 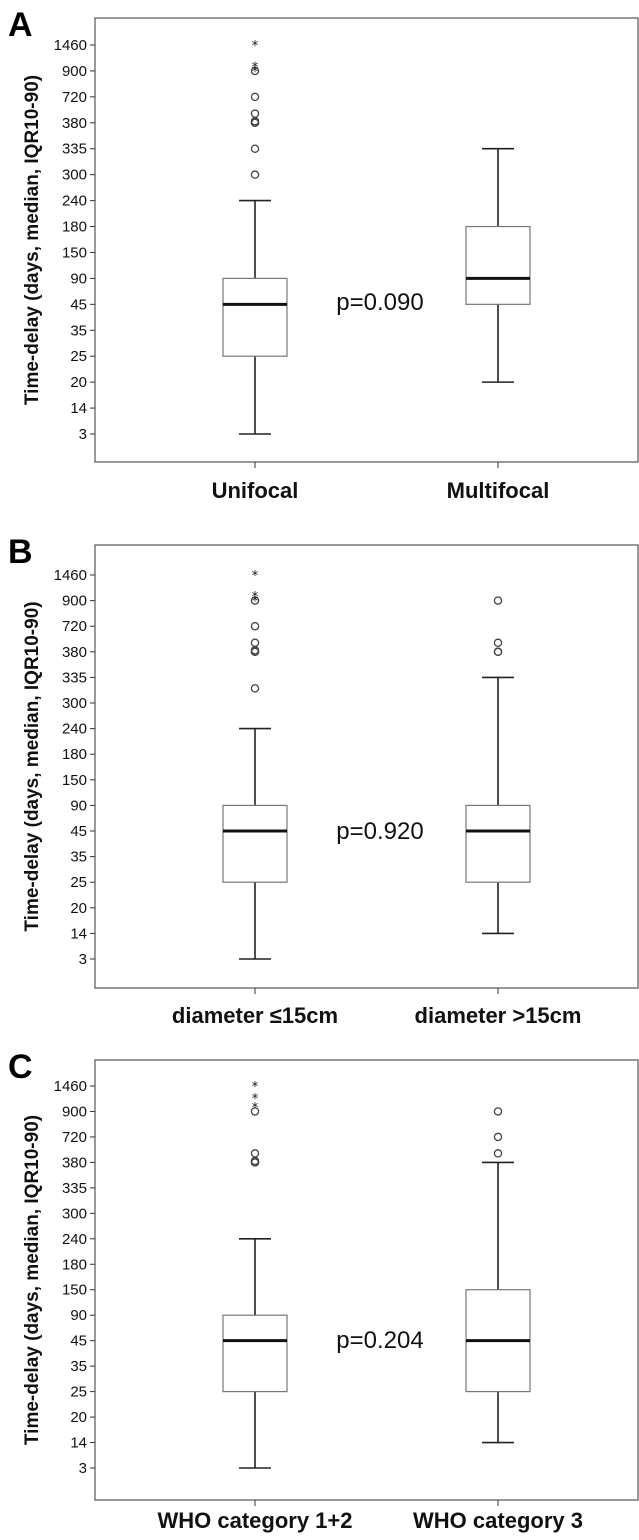 What do you see at coordinates (20, 1067) in the screenshot?
I see `panel-label-c: C` at bounding box center [20, 1067].